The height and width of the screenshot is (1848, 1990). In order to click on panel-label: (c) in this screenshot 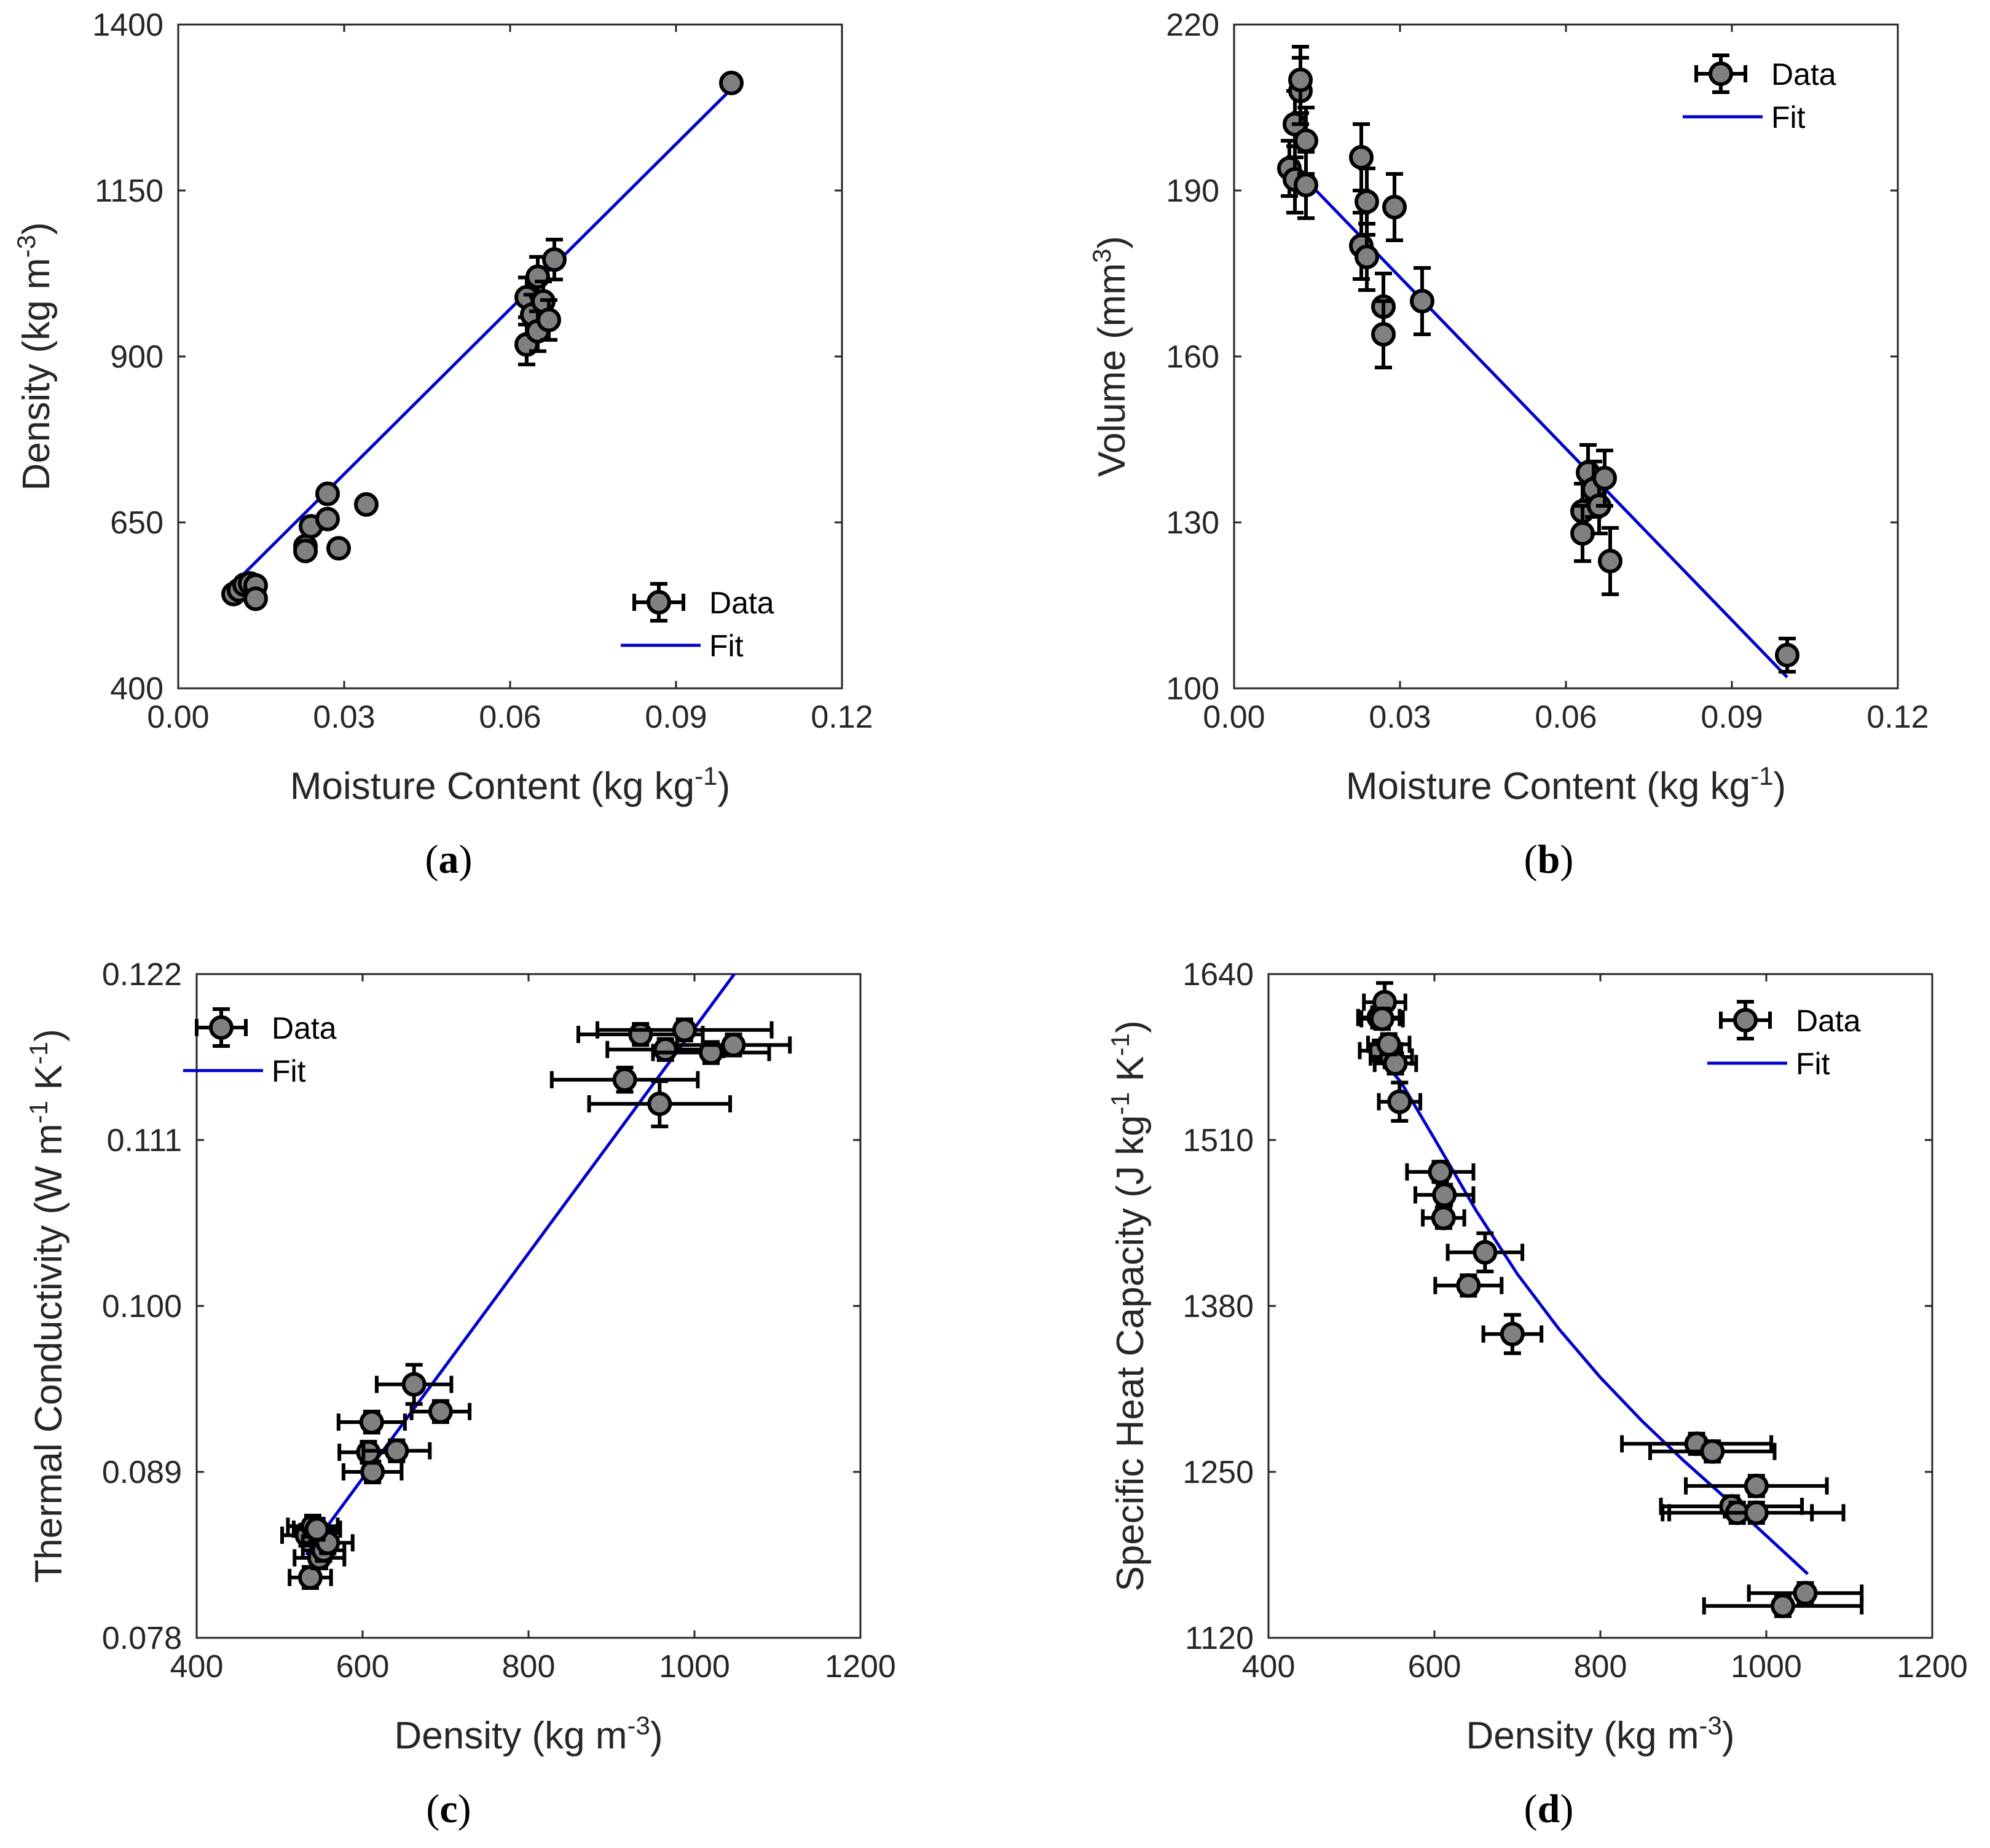, I will do `click(448, 1809)`.